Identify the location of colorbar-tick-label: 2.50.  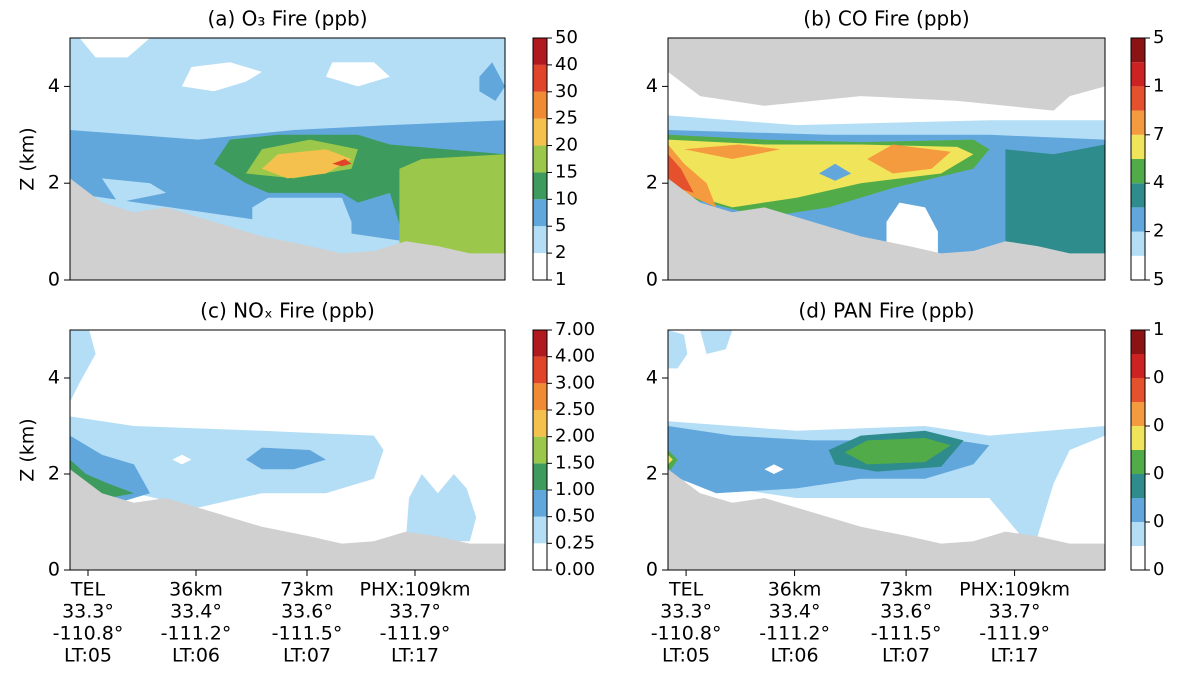
(575, 409).